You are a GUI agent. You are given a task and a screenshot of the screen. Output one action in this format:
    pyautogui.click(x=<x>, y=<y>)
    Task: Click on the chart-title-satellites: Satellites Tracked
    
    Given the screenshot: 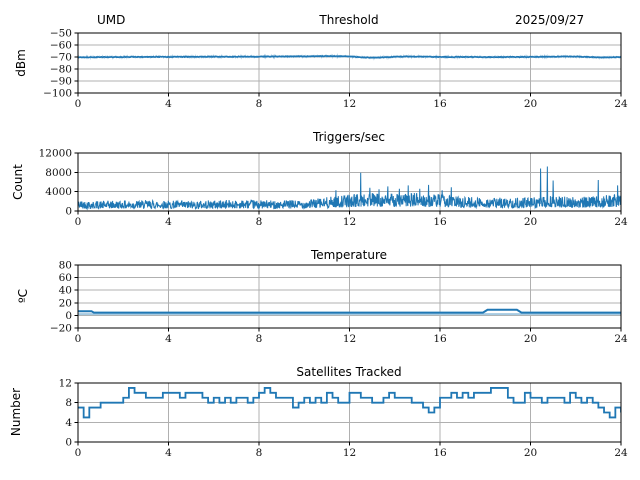 What is the action you would take?
    pyautogui.click(x=349, y=372)
    